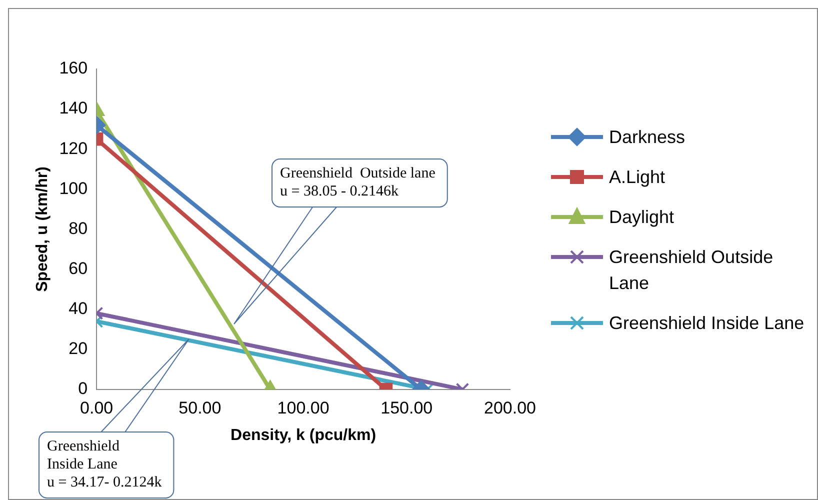 The width and height of the screenshot is (818, 500). I want to click on y-tick-label: 160, so click(73, 68).